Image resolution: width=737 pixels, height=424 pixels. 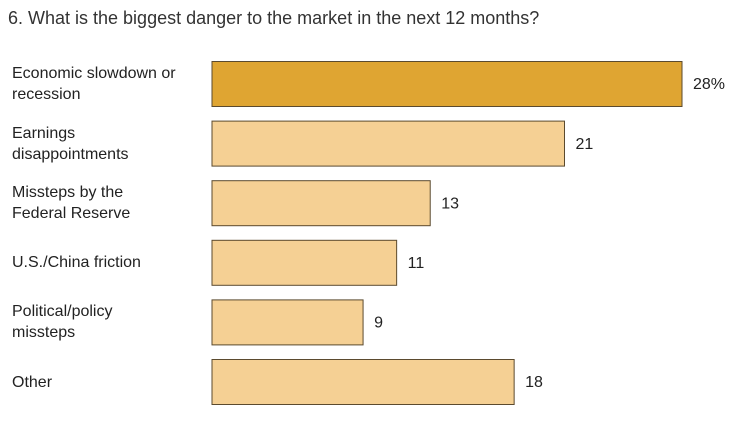 What do you see at coordinates (378, 323) in the screenshot?
I see `value-label: 9` at bounding box center [378, 323].